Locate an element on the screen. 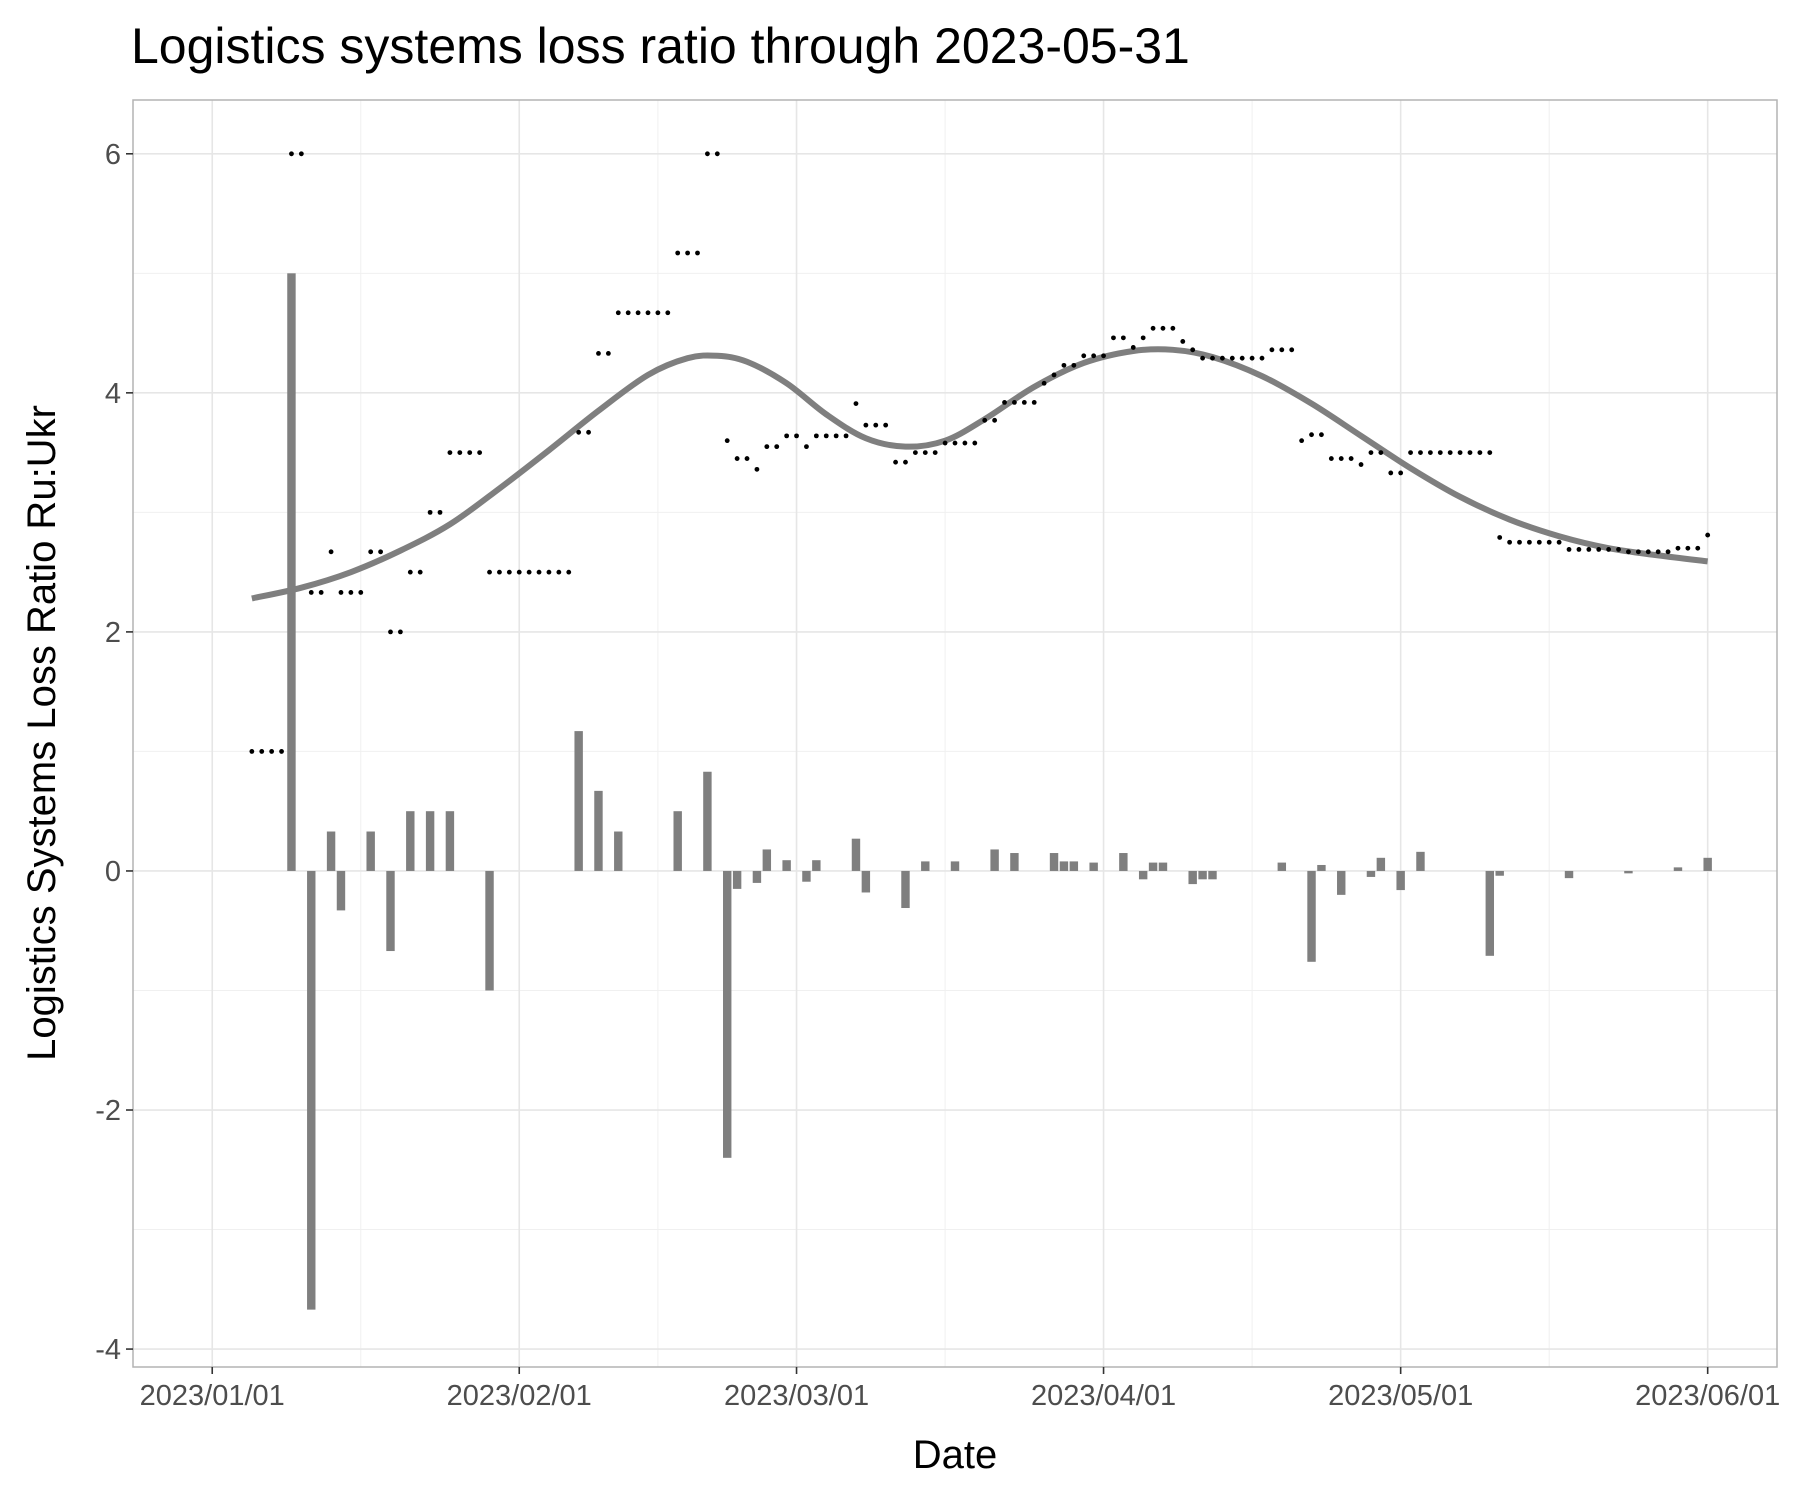  y-tick-label: 0 is located at coordinates (113, 872).